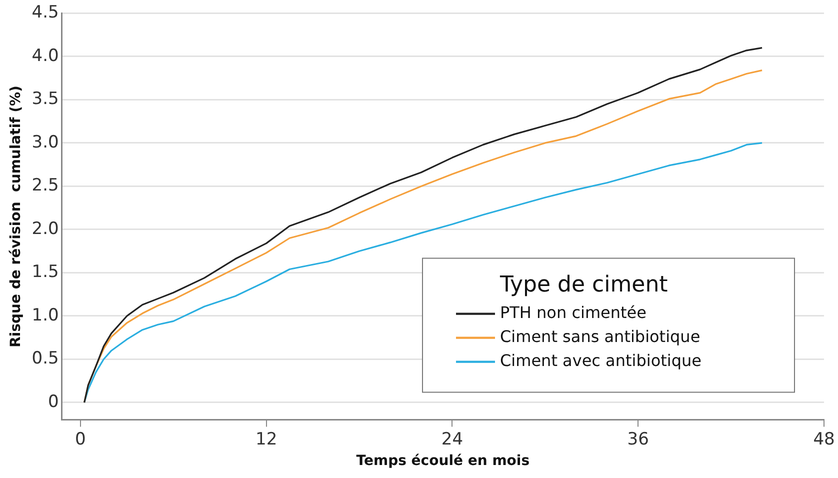 The width and height of the screenshot is (838, 478). I want to click on y-axis-title: Risque de révision cumulatif (%), so click(16, 217).